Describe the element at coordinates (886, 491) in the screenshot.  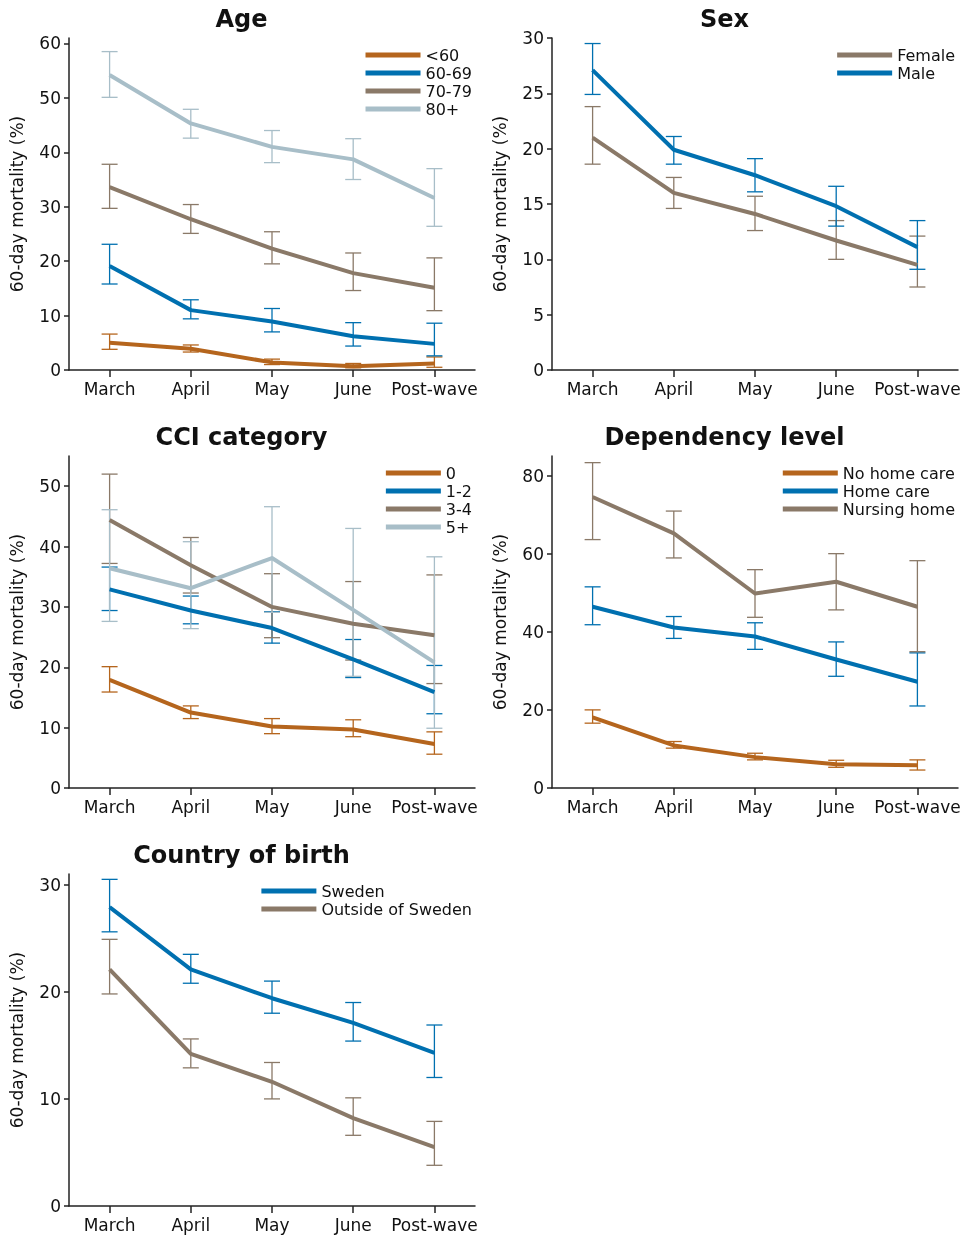
I see `legend-label: Home care` at that location.